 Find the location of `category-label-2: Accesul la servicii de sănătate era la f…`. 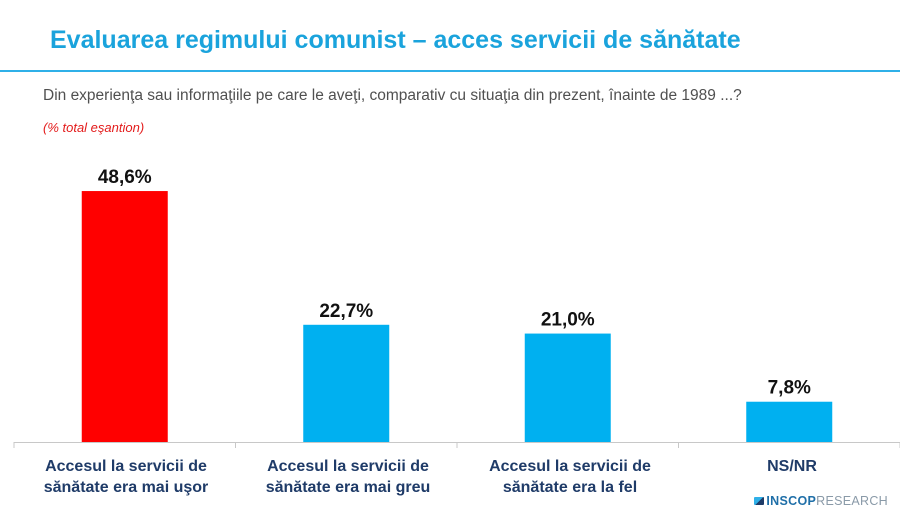

category-label-2: Accesul la servicii de sănătate era la f… is located at coordinates (570, 477).